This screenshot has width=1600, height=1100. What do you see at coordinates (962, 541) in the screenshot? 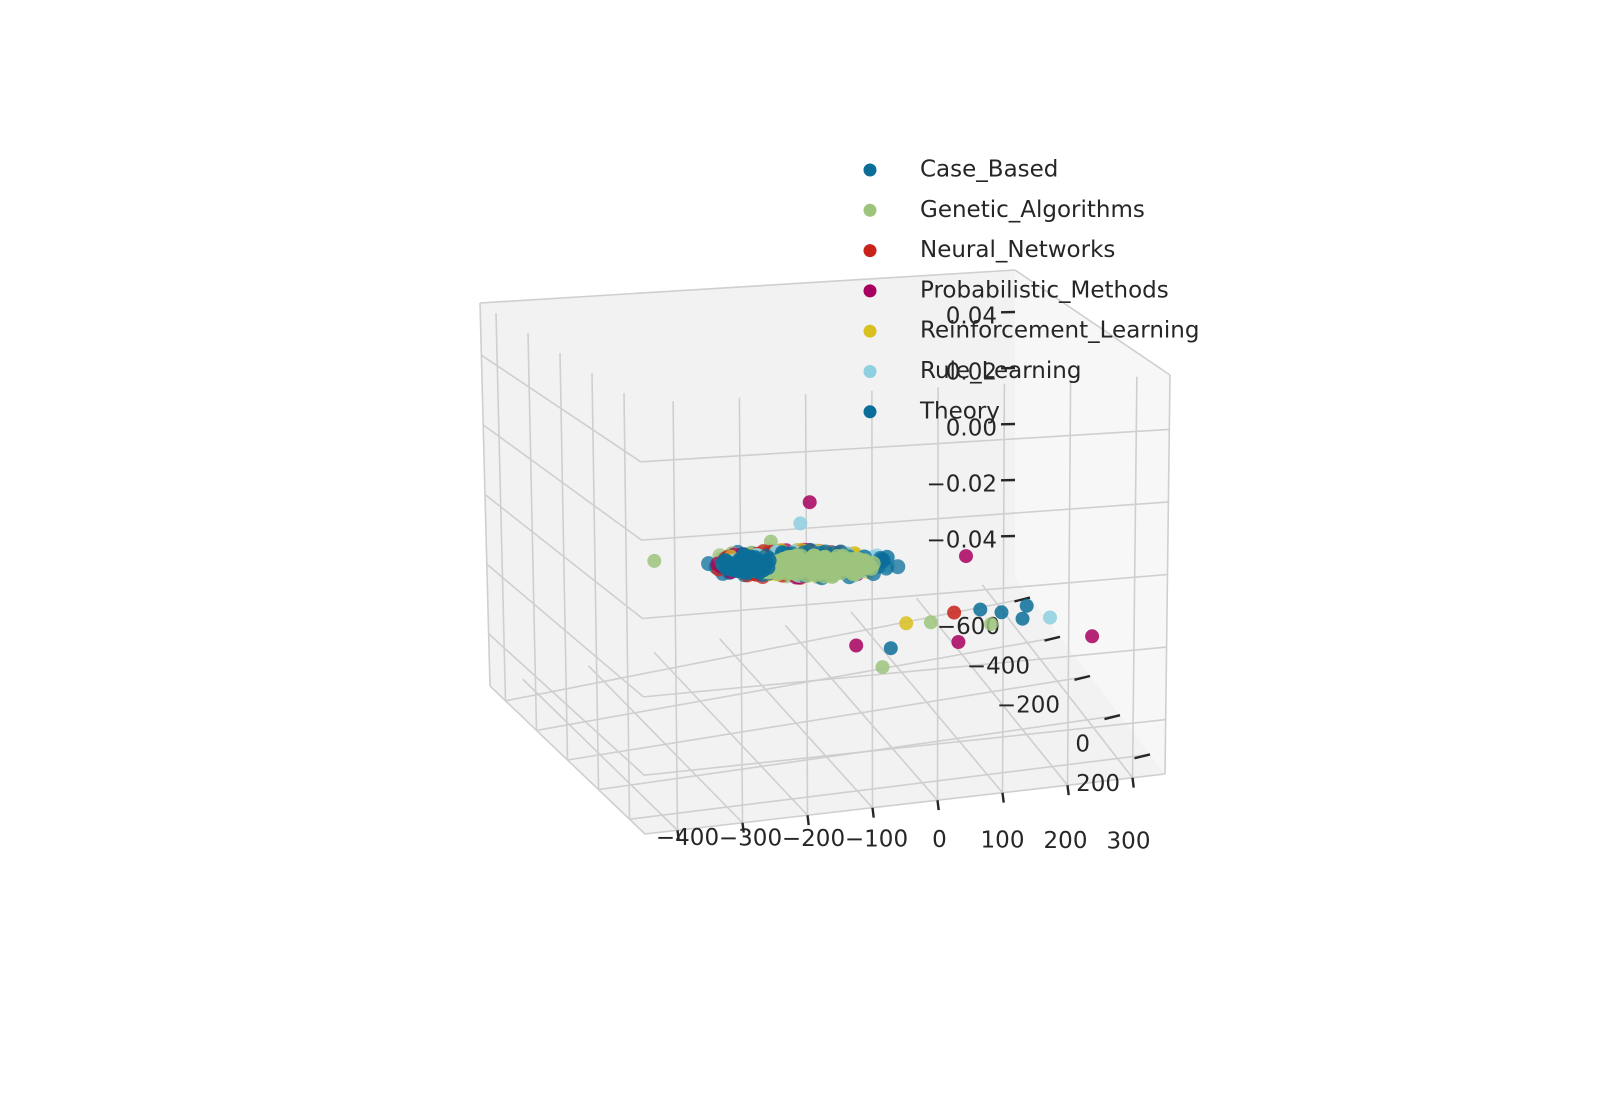
I see `z-axis-label: −0.04` at bounding box center [962, 541].